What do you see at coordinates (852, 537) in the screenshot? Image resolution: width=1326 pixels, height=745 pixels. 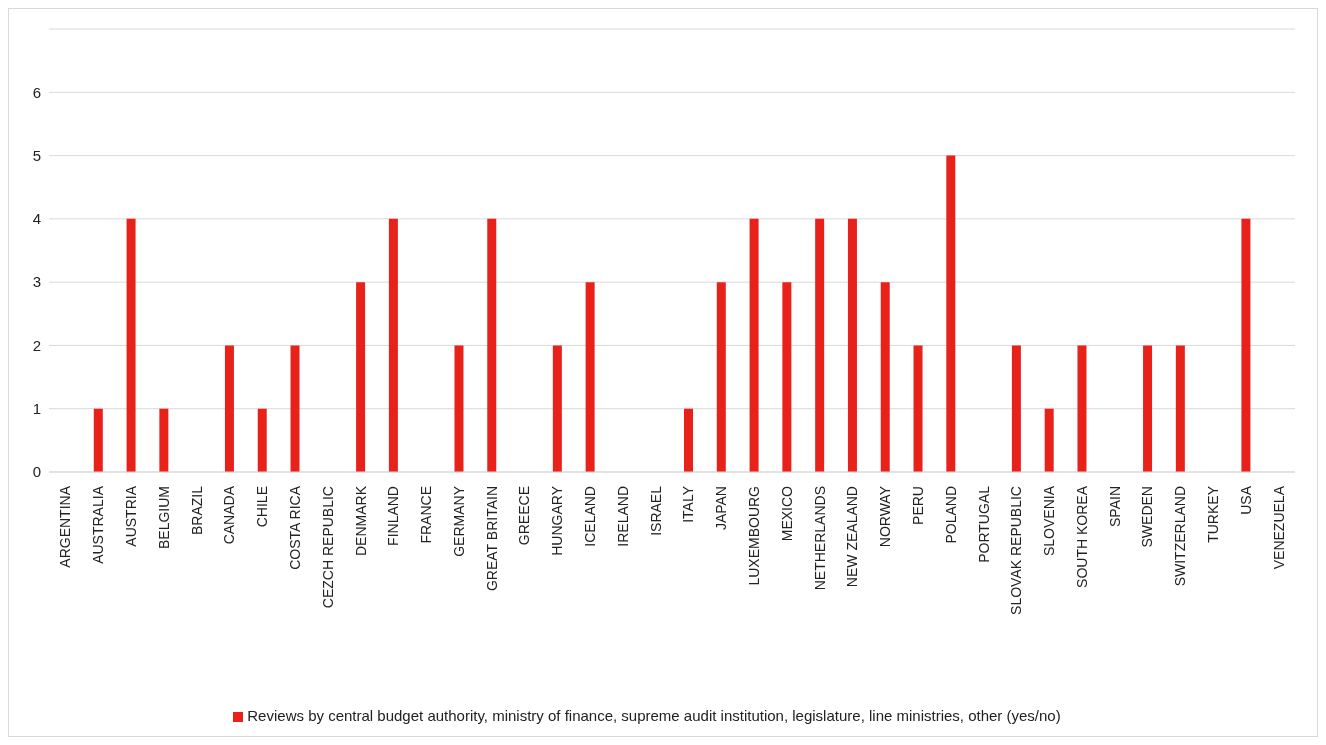 I see `x-tick-label: NEW ZEALAND` at bounding box center [852, 537].